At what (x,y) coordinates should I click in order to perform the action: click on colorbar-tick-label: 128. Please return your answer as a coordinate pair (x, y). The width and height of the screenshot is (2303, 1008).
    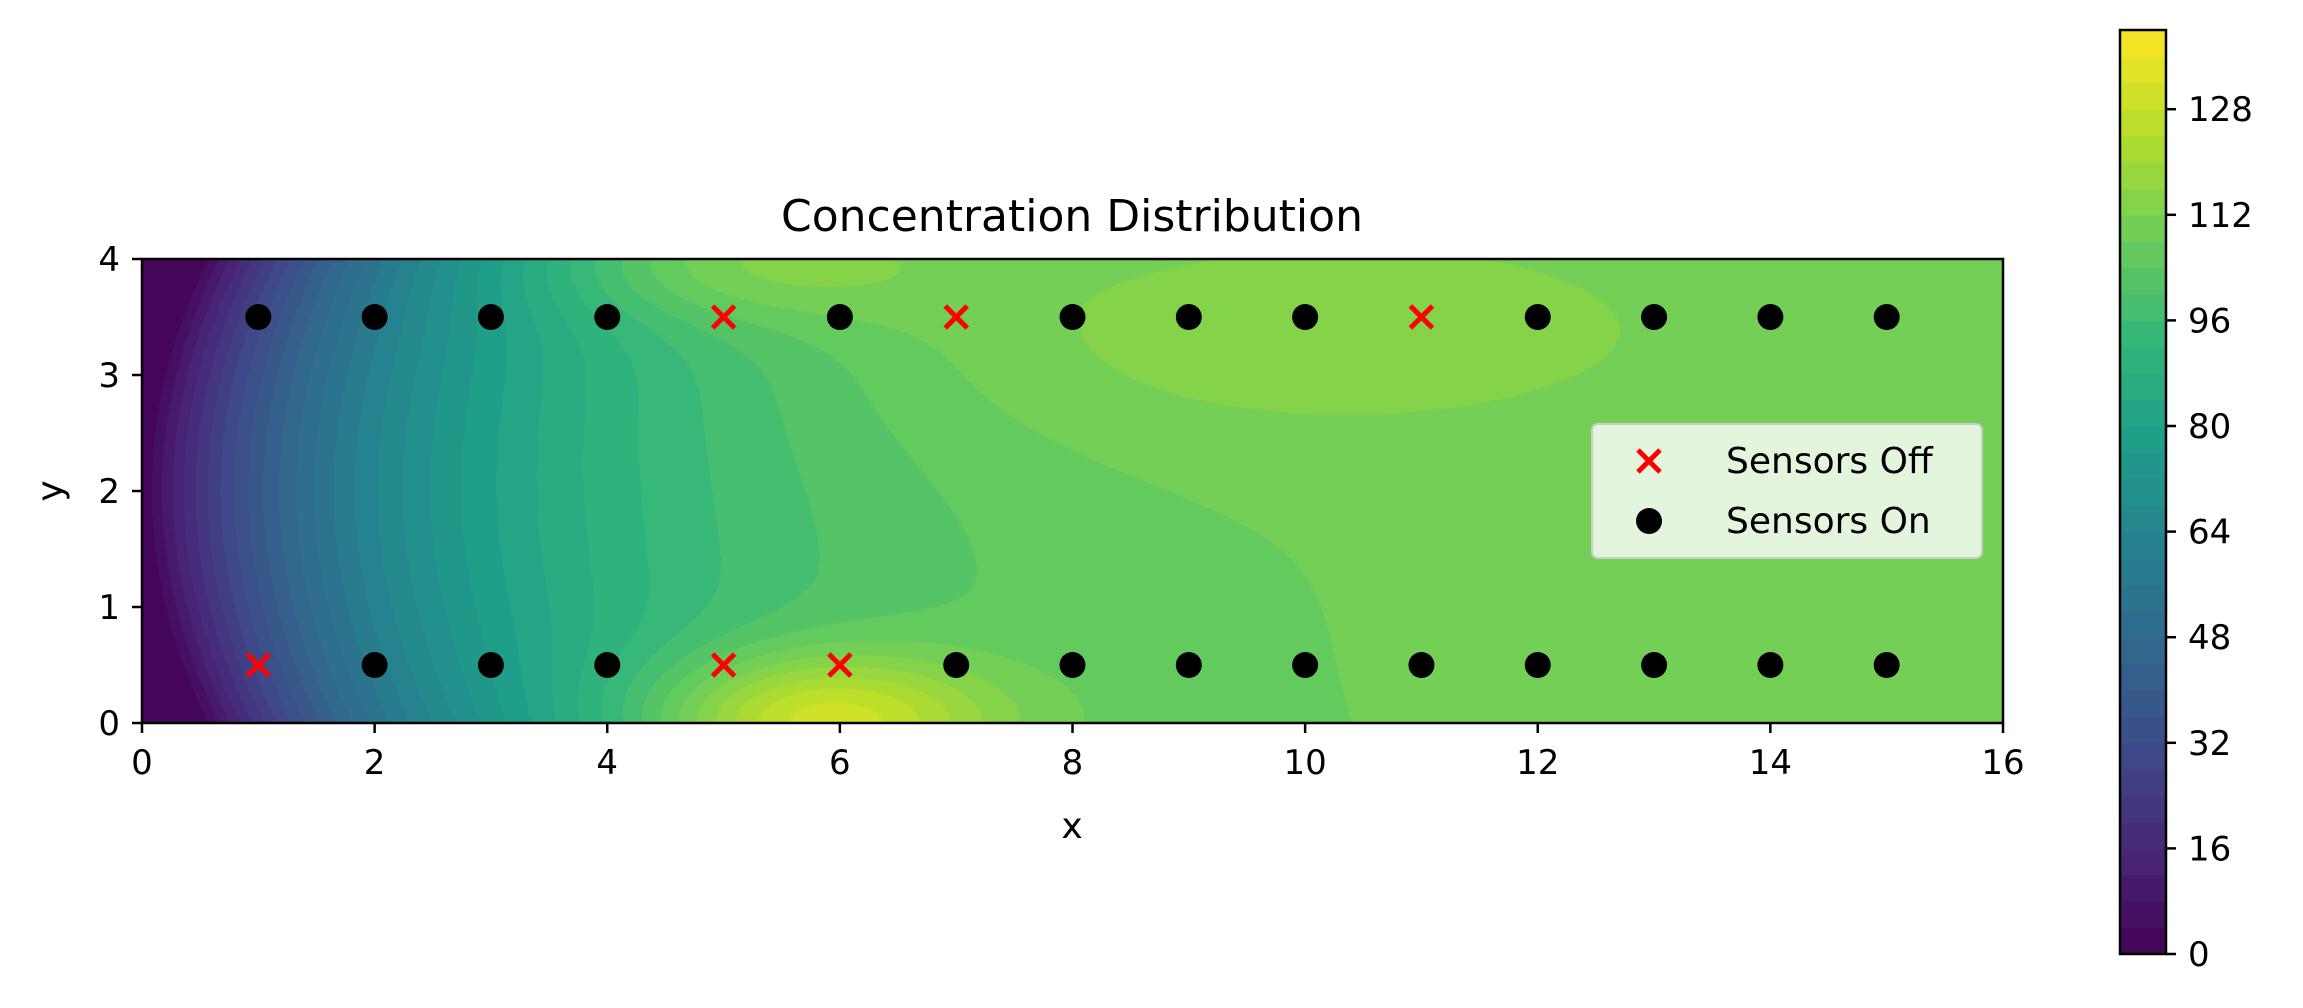
    Looking at the image, I should click on (2220, 110).